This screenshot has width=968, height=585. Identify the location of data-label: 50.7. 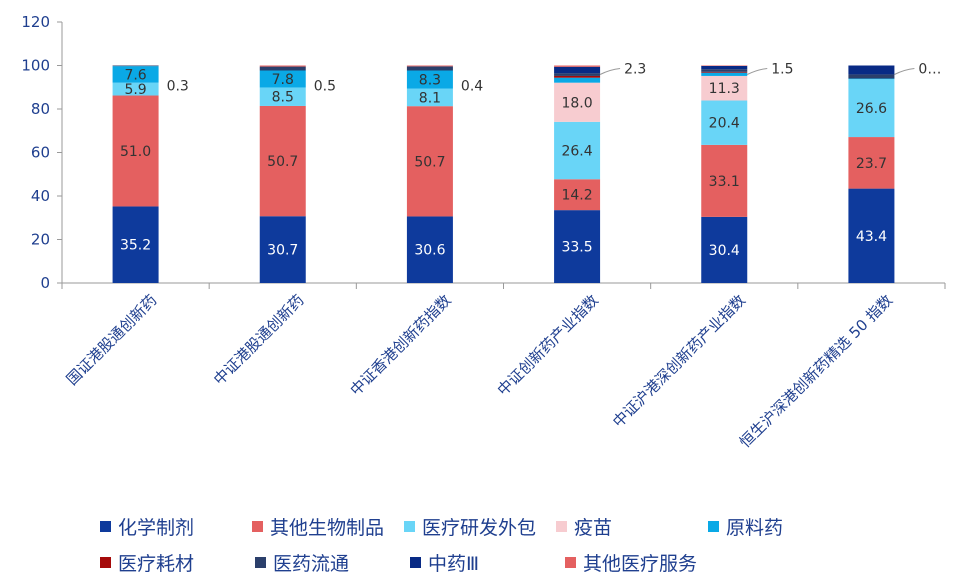
(282, 162).